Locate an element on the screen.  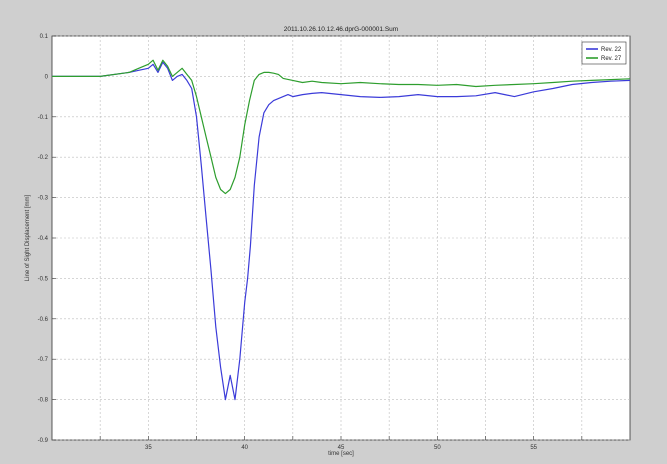
y-tick-label: -0.1 is located at coordinates (43, 118).